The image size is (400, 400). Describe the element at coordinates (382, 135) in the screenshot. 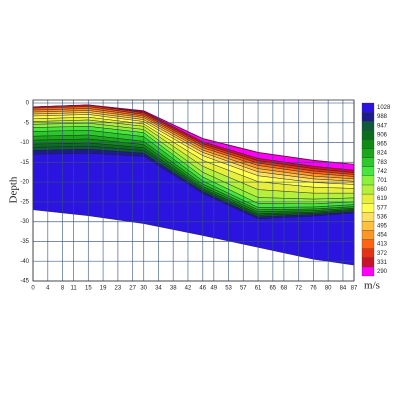

I see `colorbar-label: 906` at that location.